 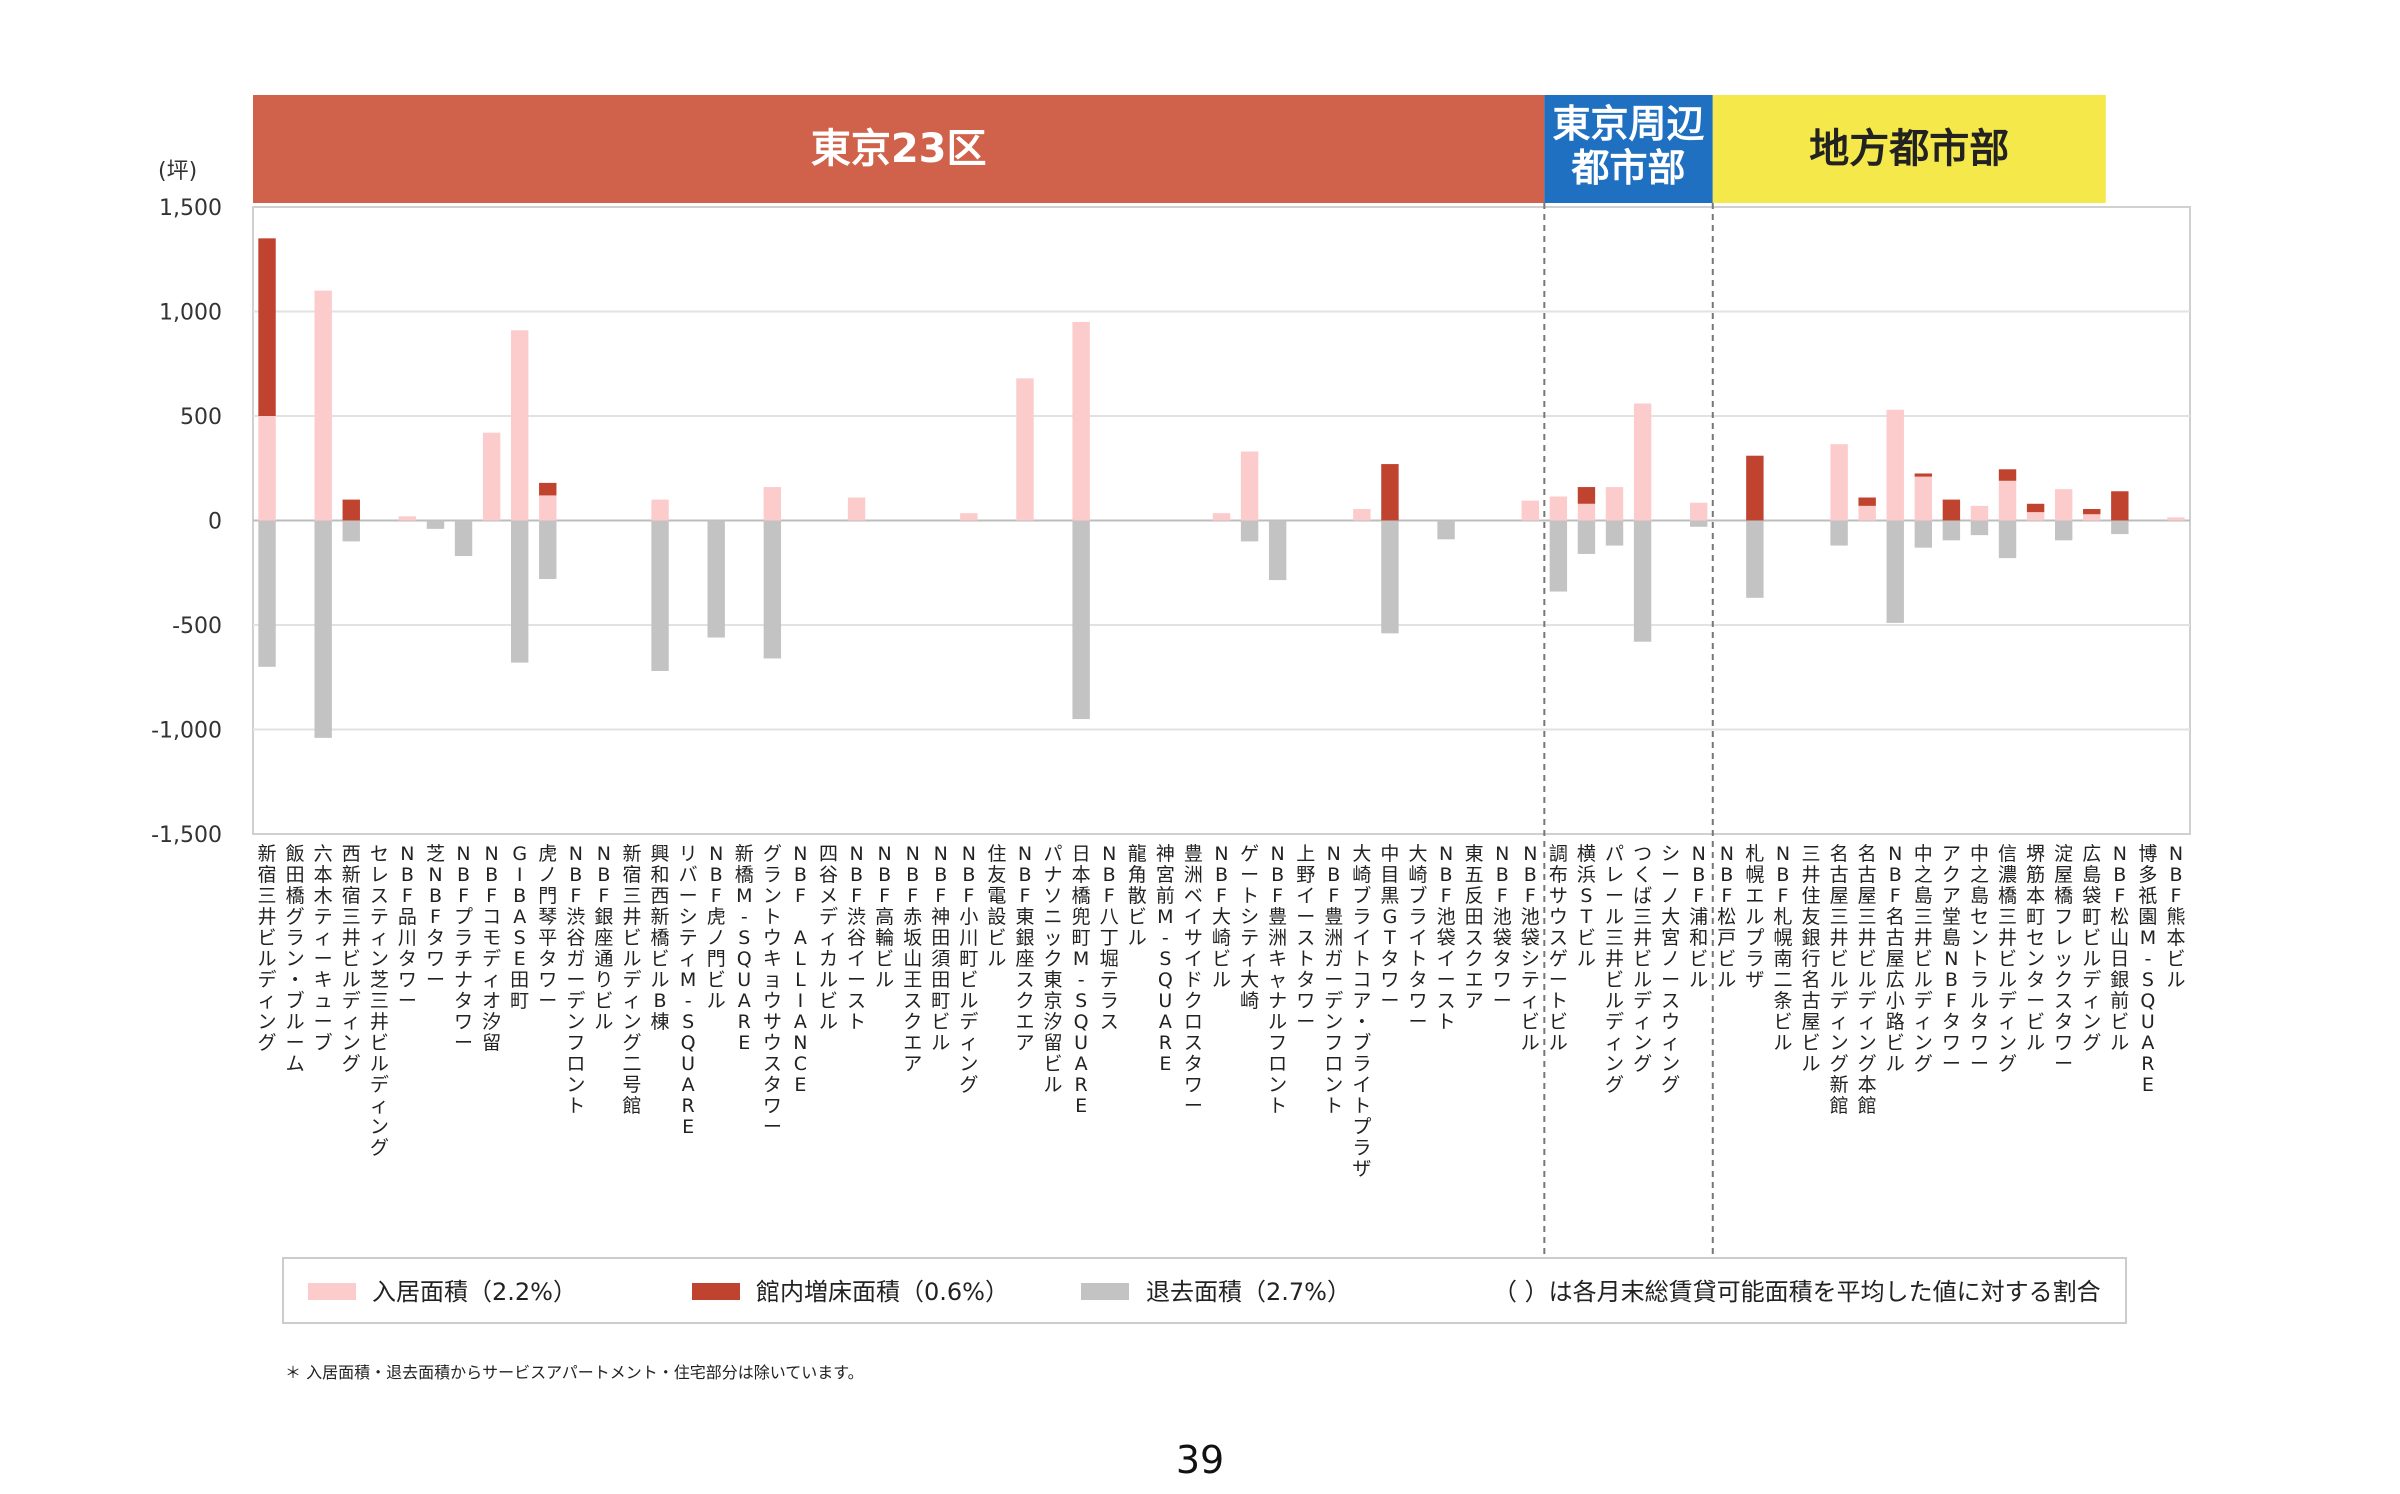 I want to click on category-label: 東五反田スクエア, so click(x=1474, y=927).